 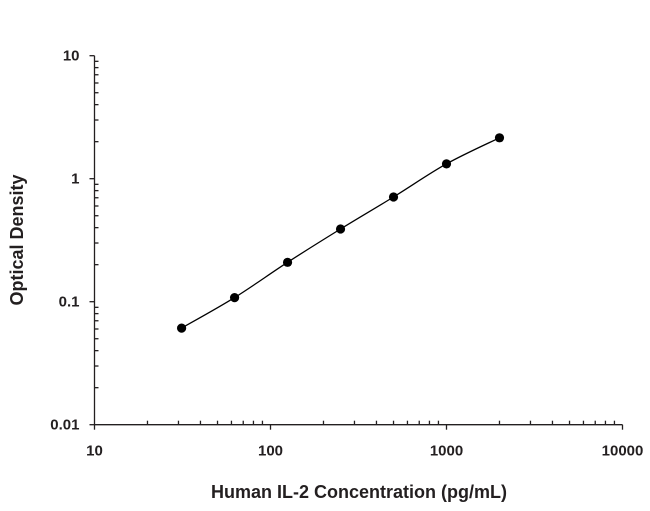 What do you see at coordinates (270, 451) in the screenshot?
I see `x-tick-label: 100` at bounding box center [270, 451].